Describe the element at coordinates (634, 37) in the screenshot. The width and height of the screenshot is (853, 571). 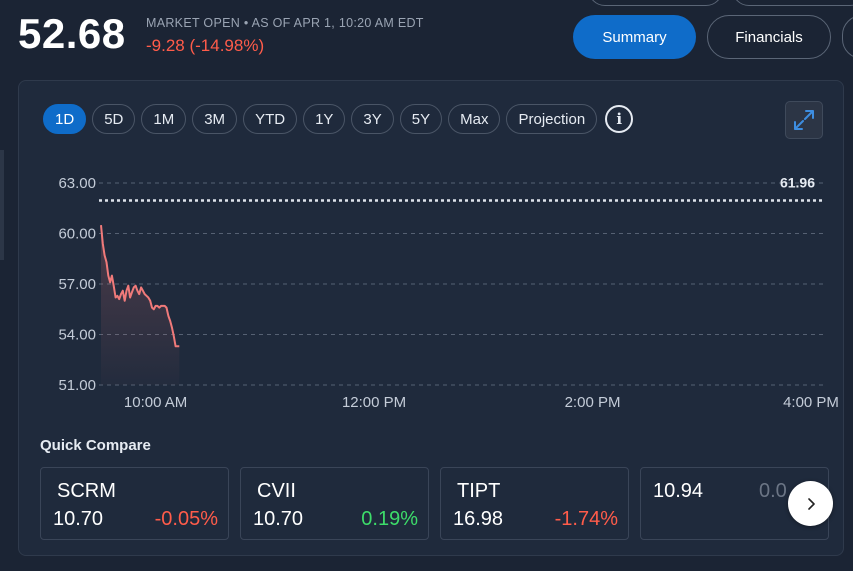
I see `summary-button: Summary` at that location.